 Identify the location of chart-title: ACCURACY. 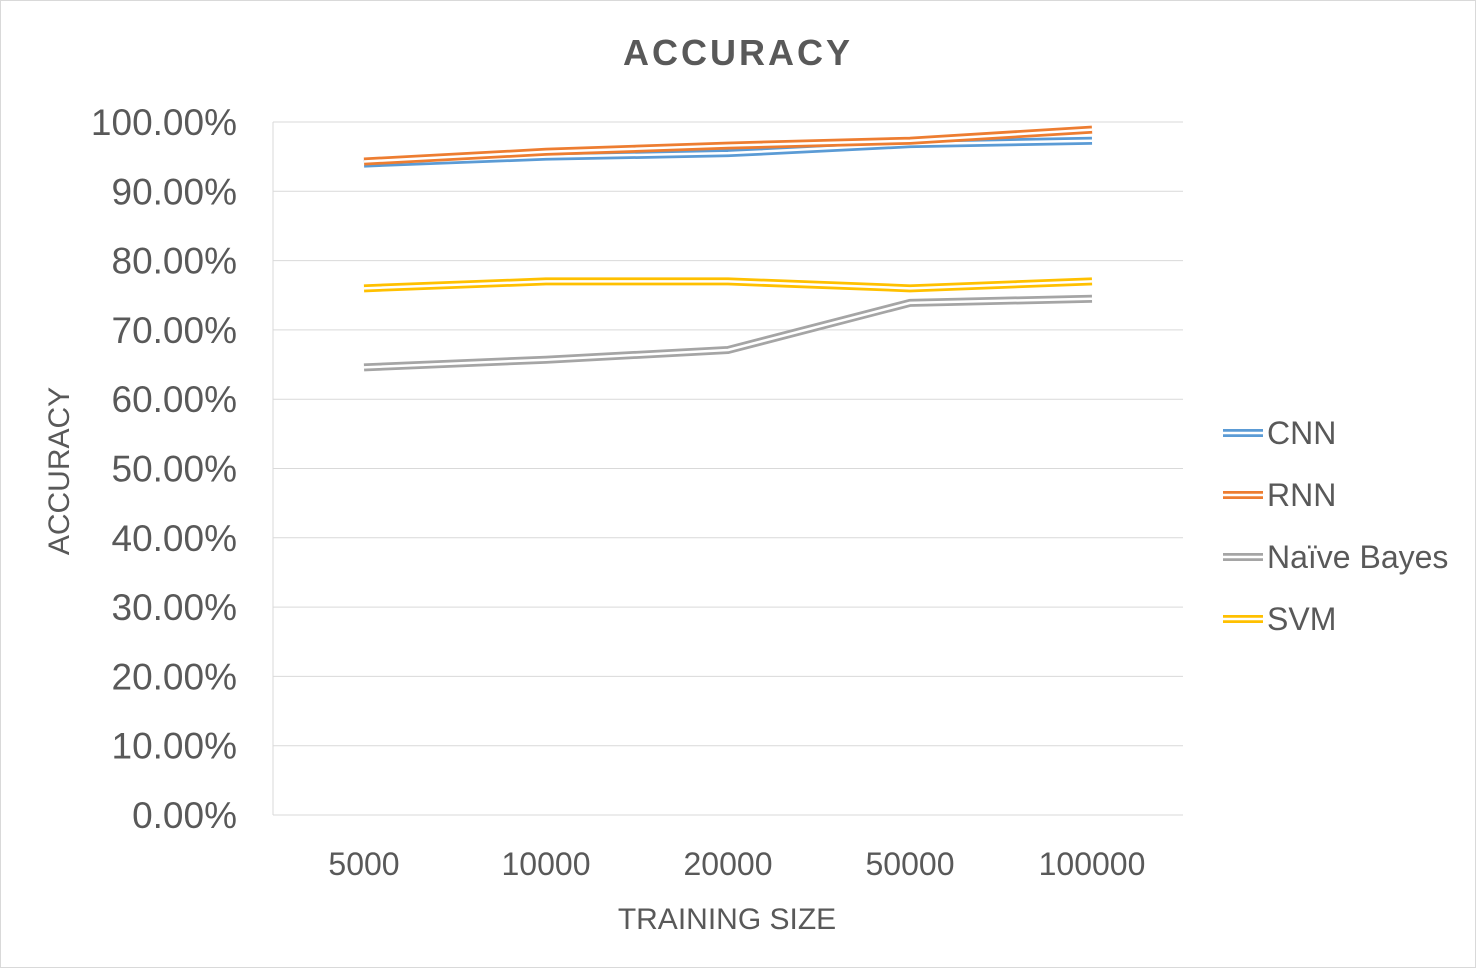
(738, 52).